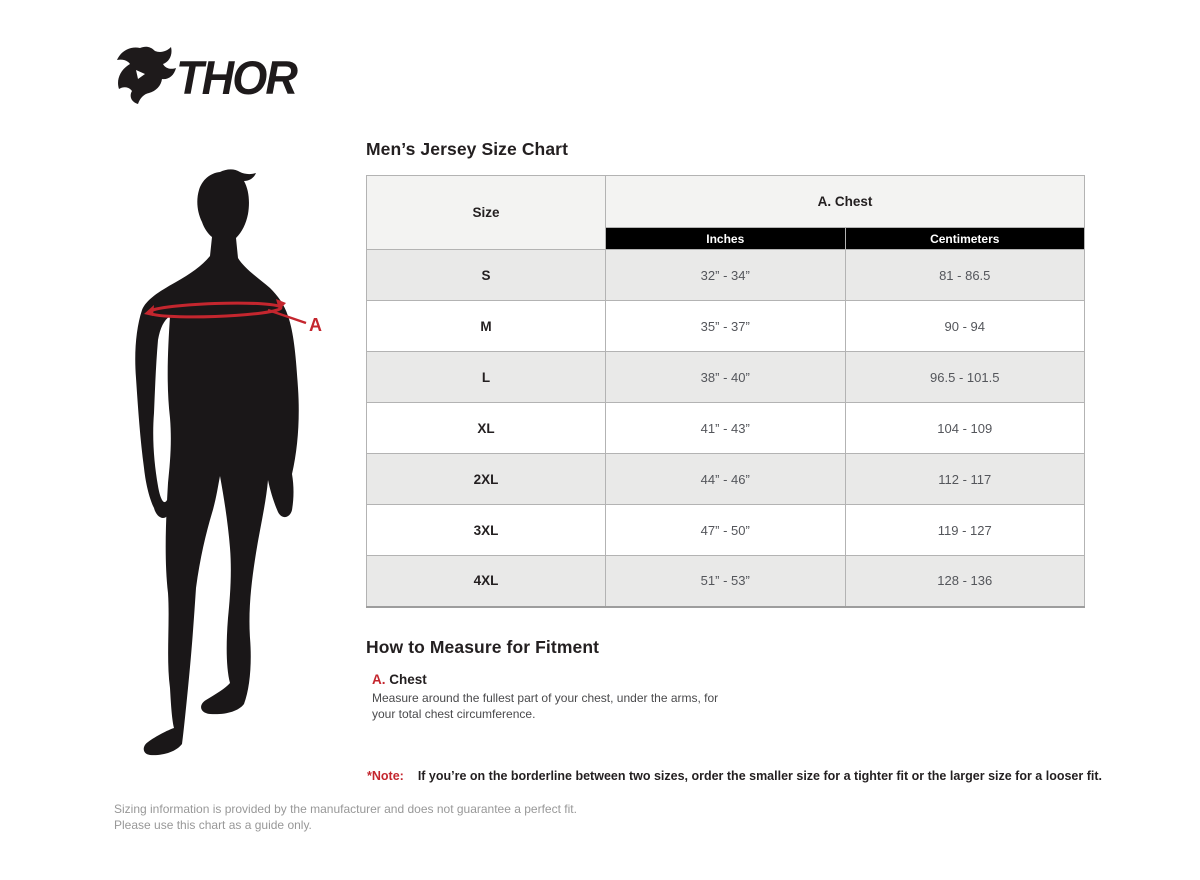 This screenshot has height=880, width=1200. Describe the element at coordinates (964, 428) in the screenshot. I see `centimeters-cell: 104 - 109` at that location.